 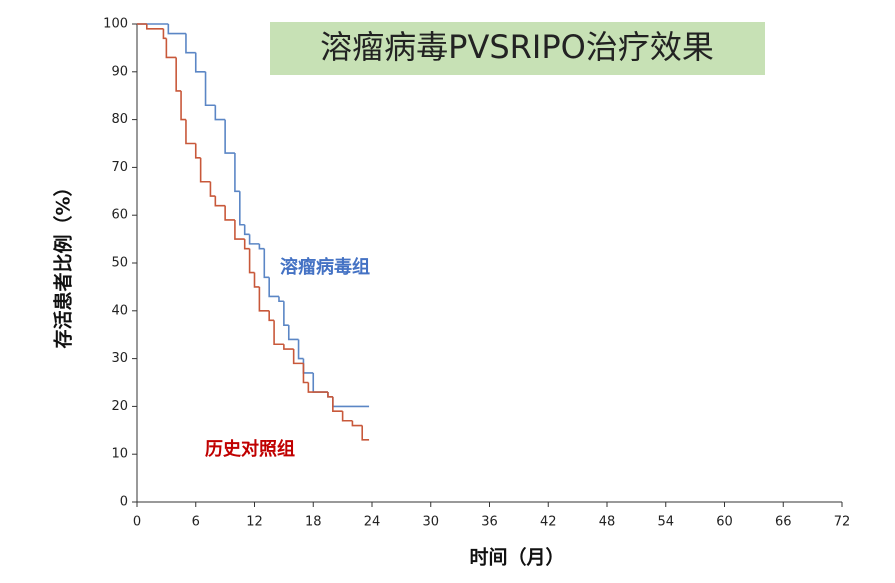 What do you see at coordinates (119, 406) in the screenshot?
I see `y-tick-label: 20` at bounding box center [119, 406].